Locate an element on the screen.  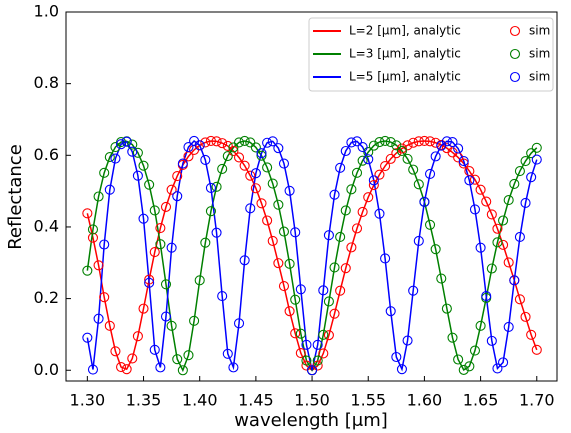
legend-label: L=2 [μm], analytic is located at coordinates (405, 31).